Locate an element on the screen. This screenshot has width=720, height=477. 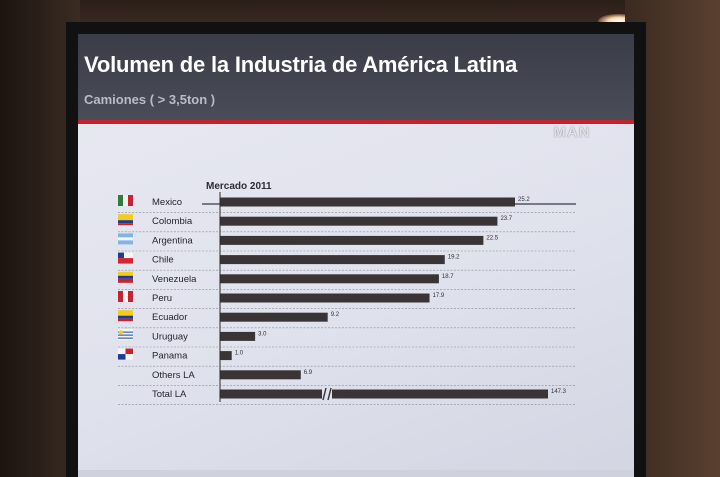
logo-text: MAN is located at coordinates (572, 132).